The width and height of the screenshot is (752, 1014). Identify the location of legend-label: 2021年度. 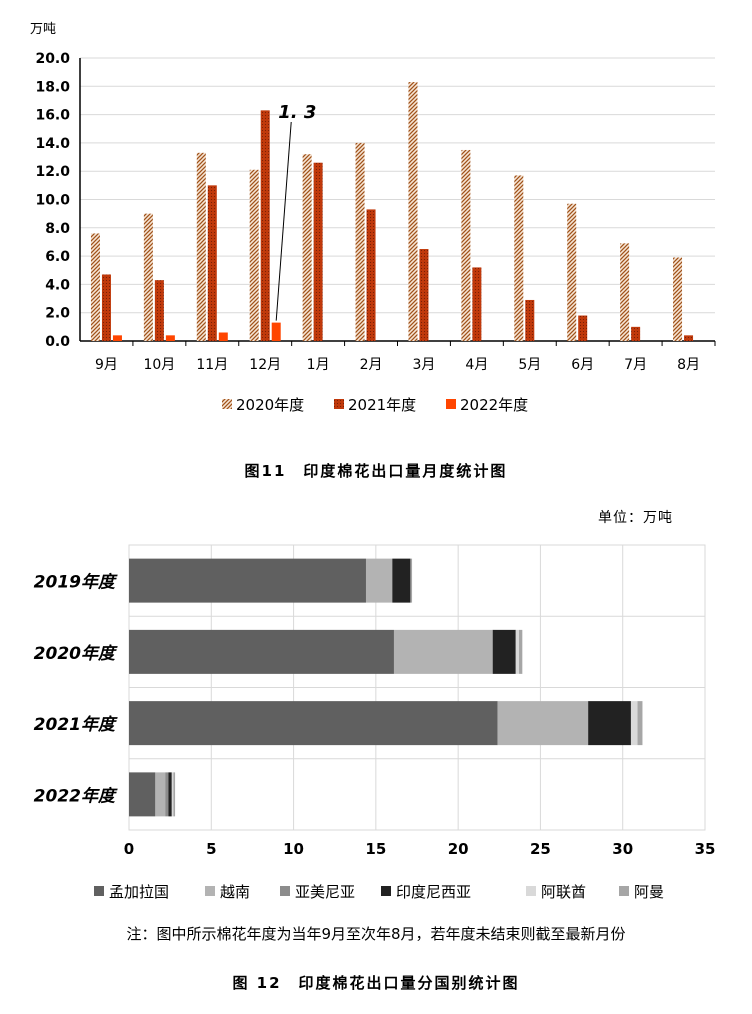
(382, 405).